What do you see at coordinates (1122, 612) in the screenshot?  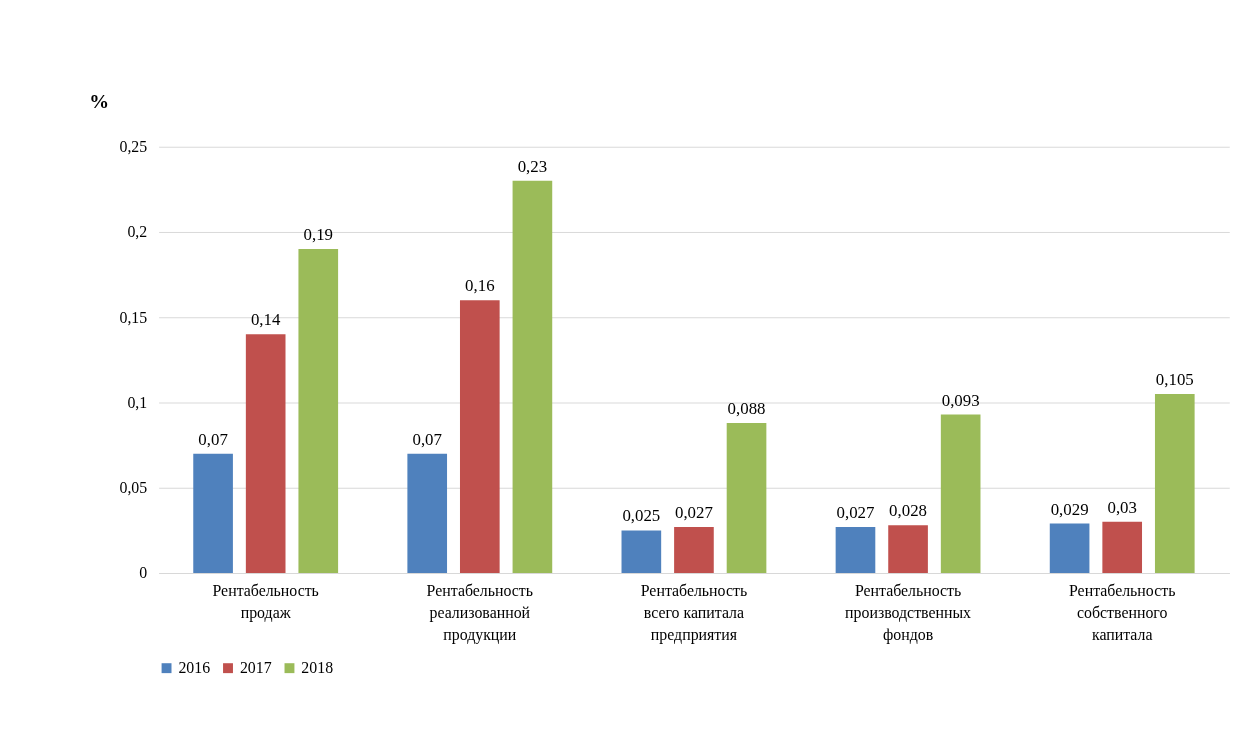 I see `x-tick-label: Рентабельность собственного капитала` at bounding box center [1122, 612].